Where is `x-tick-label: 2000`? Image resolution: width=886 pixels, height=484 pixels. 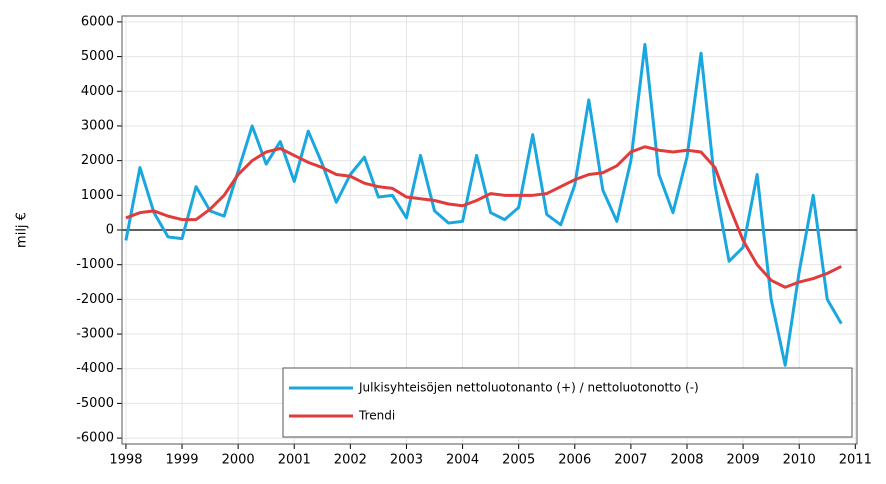
x-tick-label: 2000 is located at coordinates (238, 460).